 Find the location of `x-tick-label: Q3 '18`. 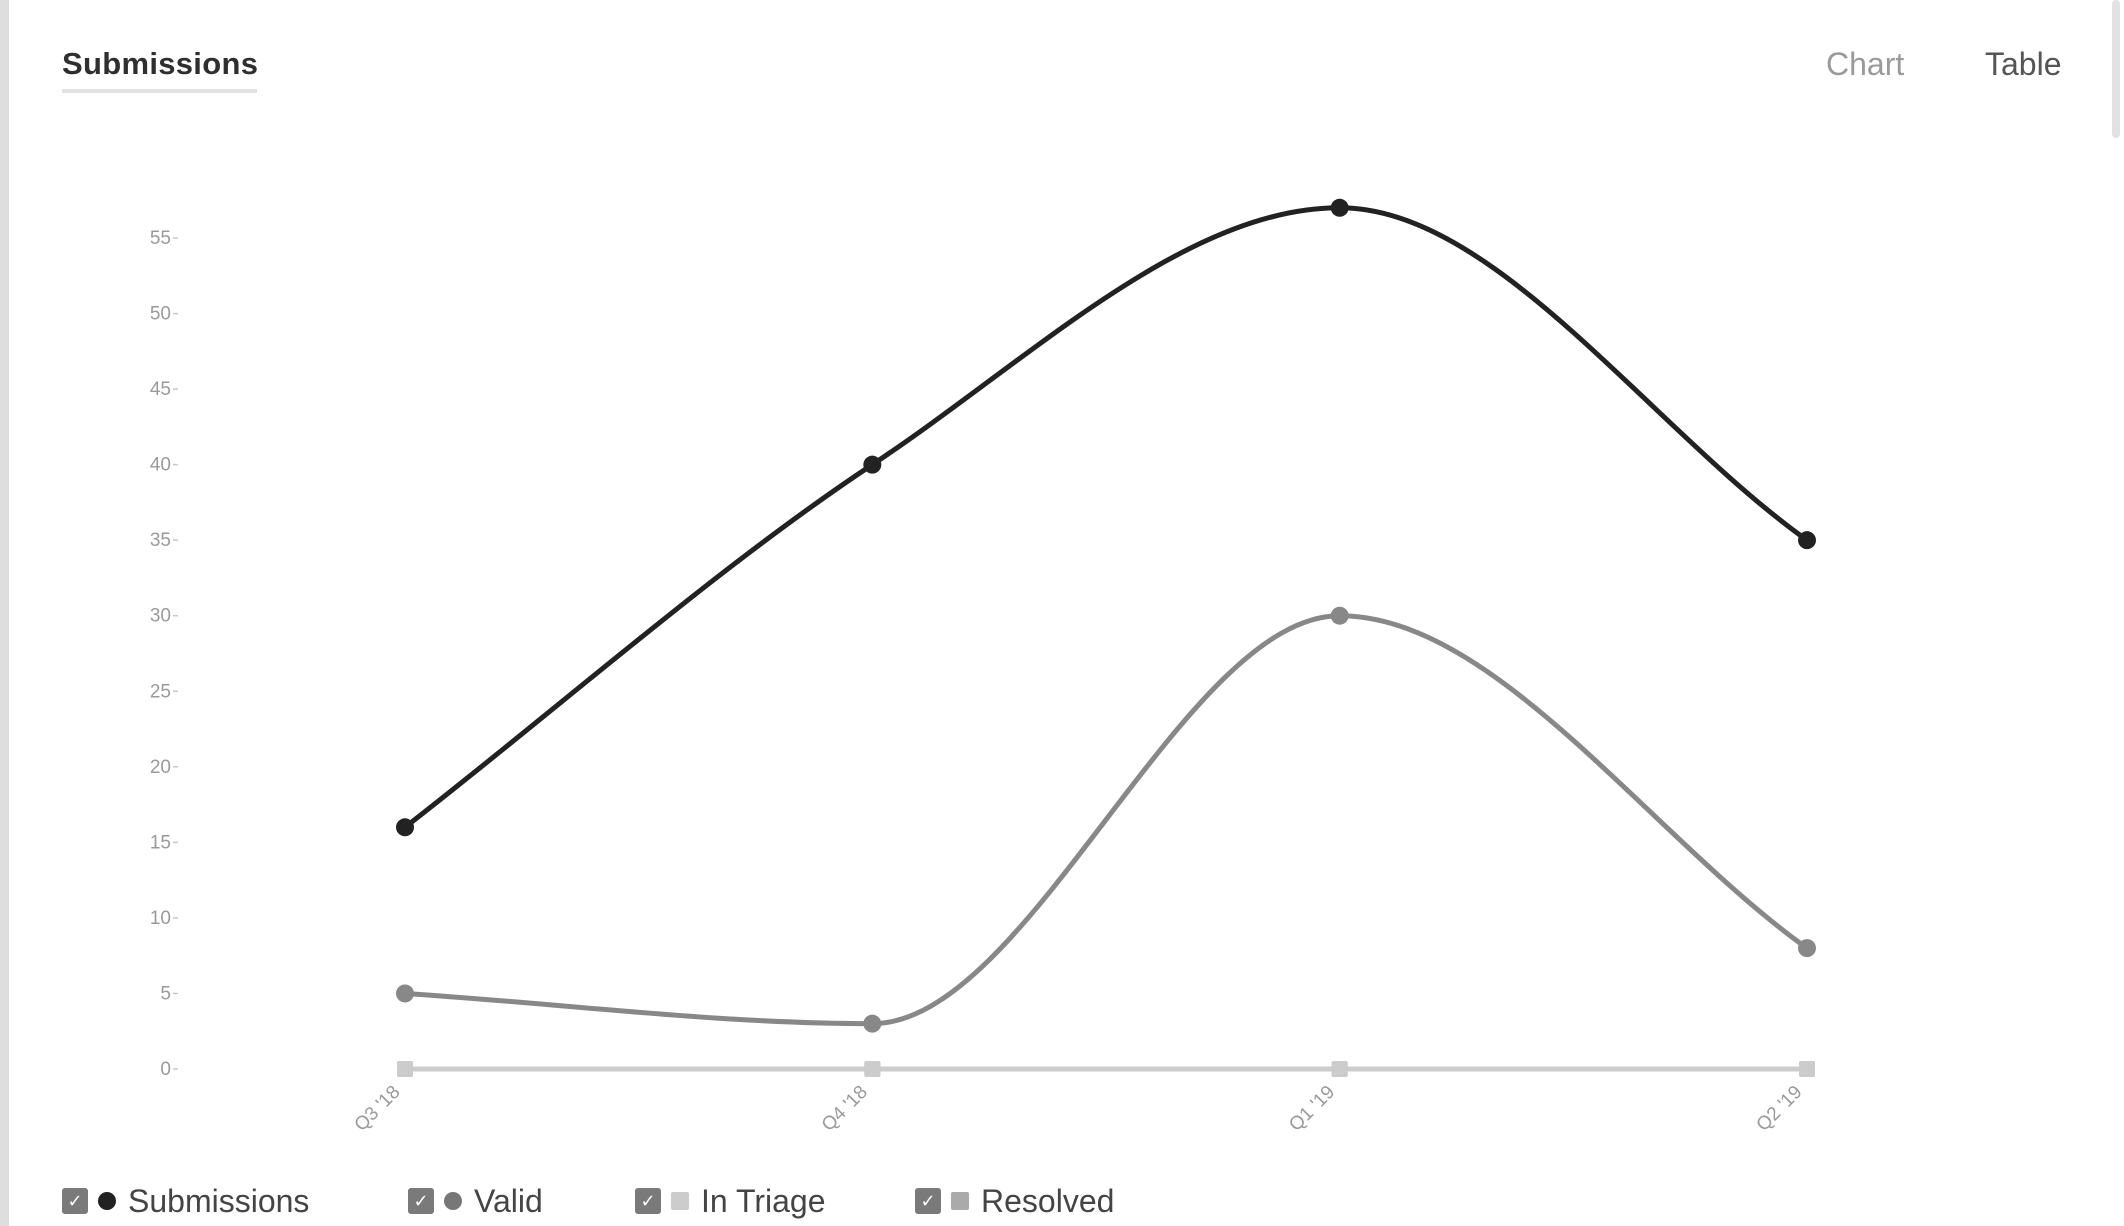

x-tick-label: Q3 '18 is located at coordinates (378, 1109).